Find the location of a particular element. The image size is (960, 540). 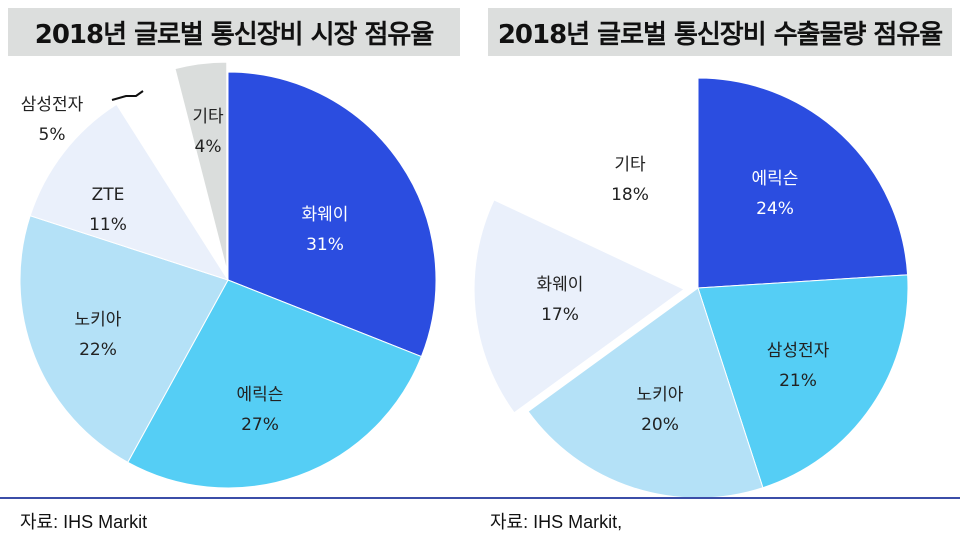

slice-value-label: 21% is located at coordinates (798, 381).